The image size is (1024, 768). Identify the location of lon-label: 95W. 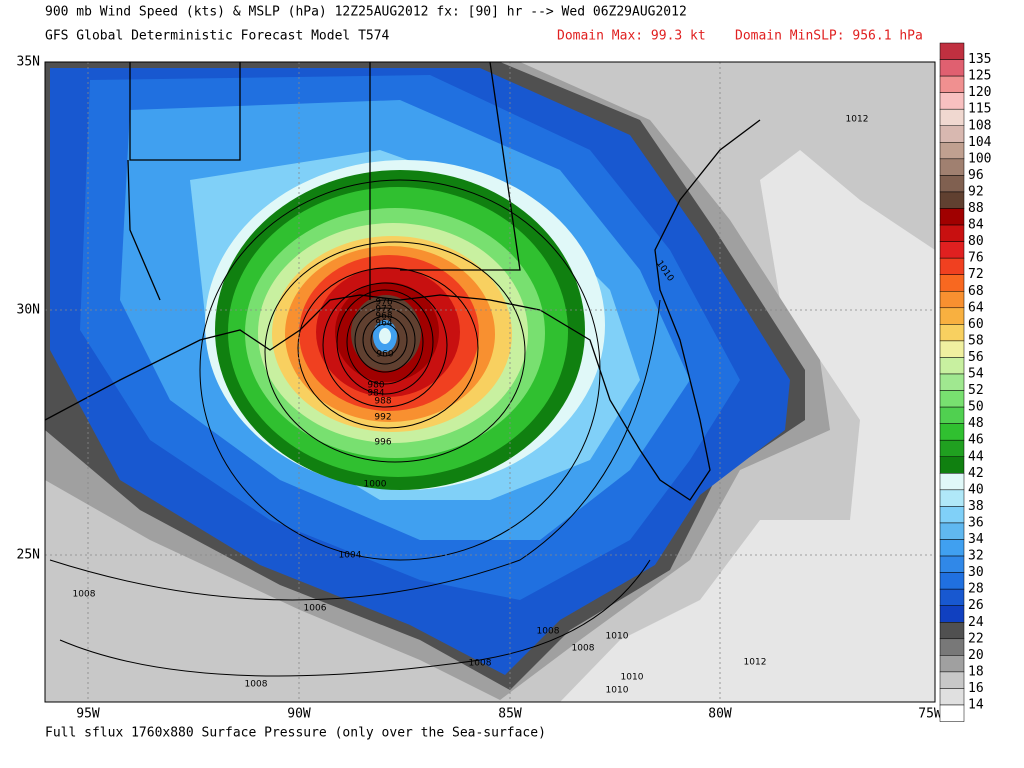
(88, 714).